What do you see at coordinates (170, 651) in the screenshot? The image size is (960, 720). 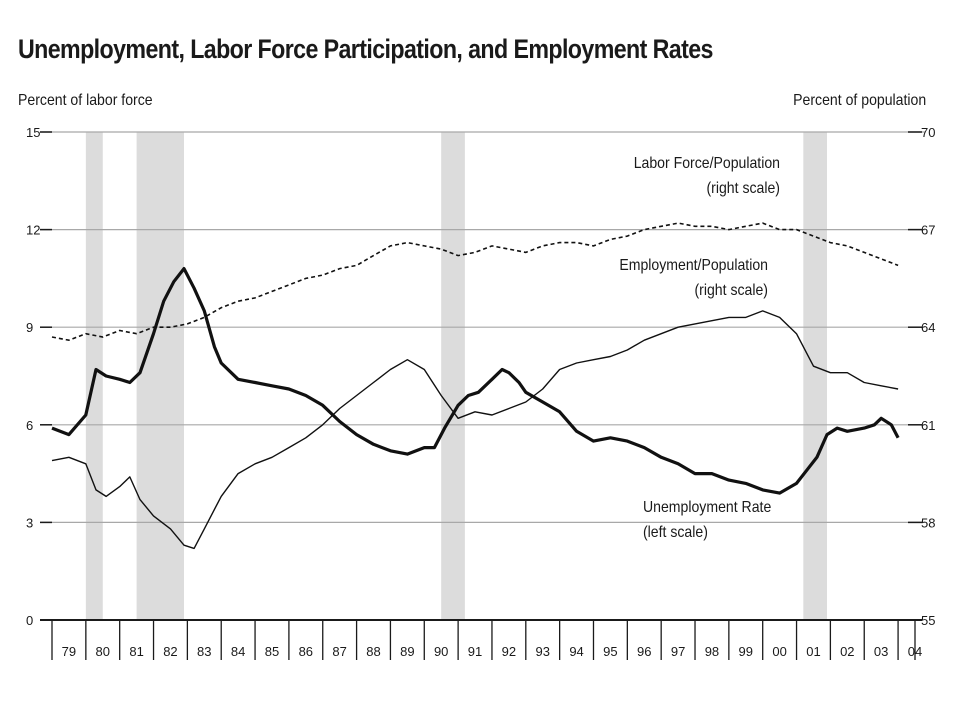 I see `x-tick-label-82: 82` at bounding box center [170, 651].